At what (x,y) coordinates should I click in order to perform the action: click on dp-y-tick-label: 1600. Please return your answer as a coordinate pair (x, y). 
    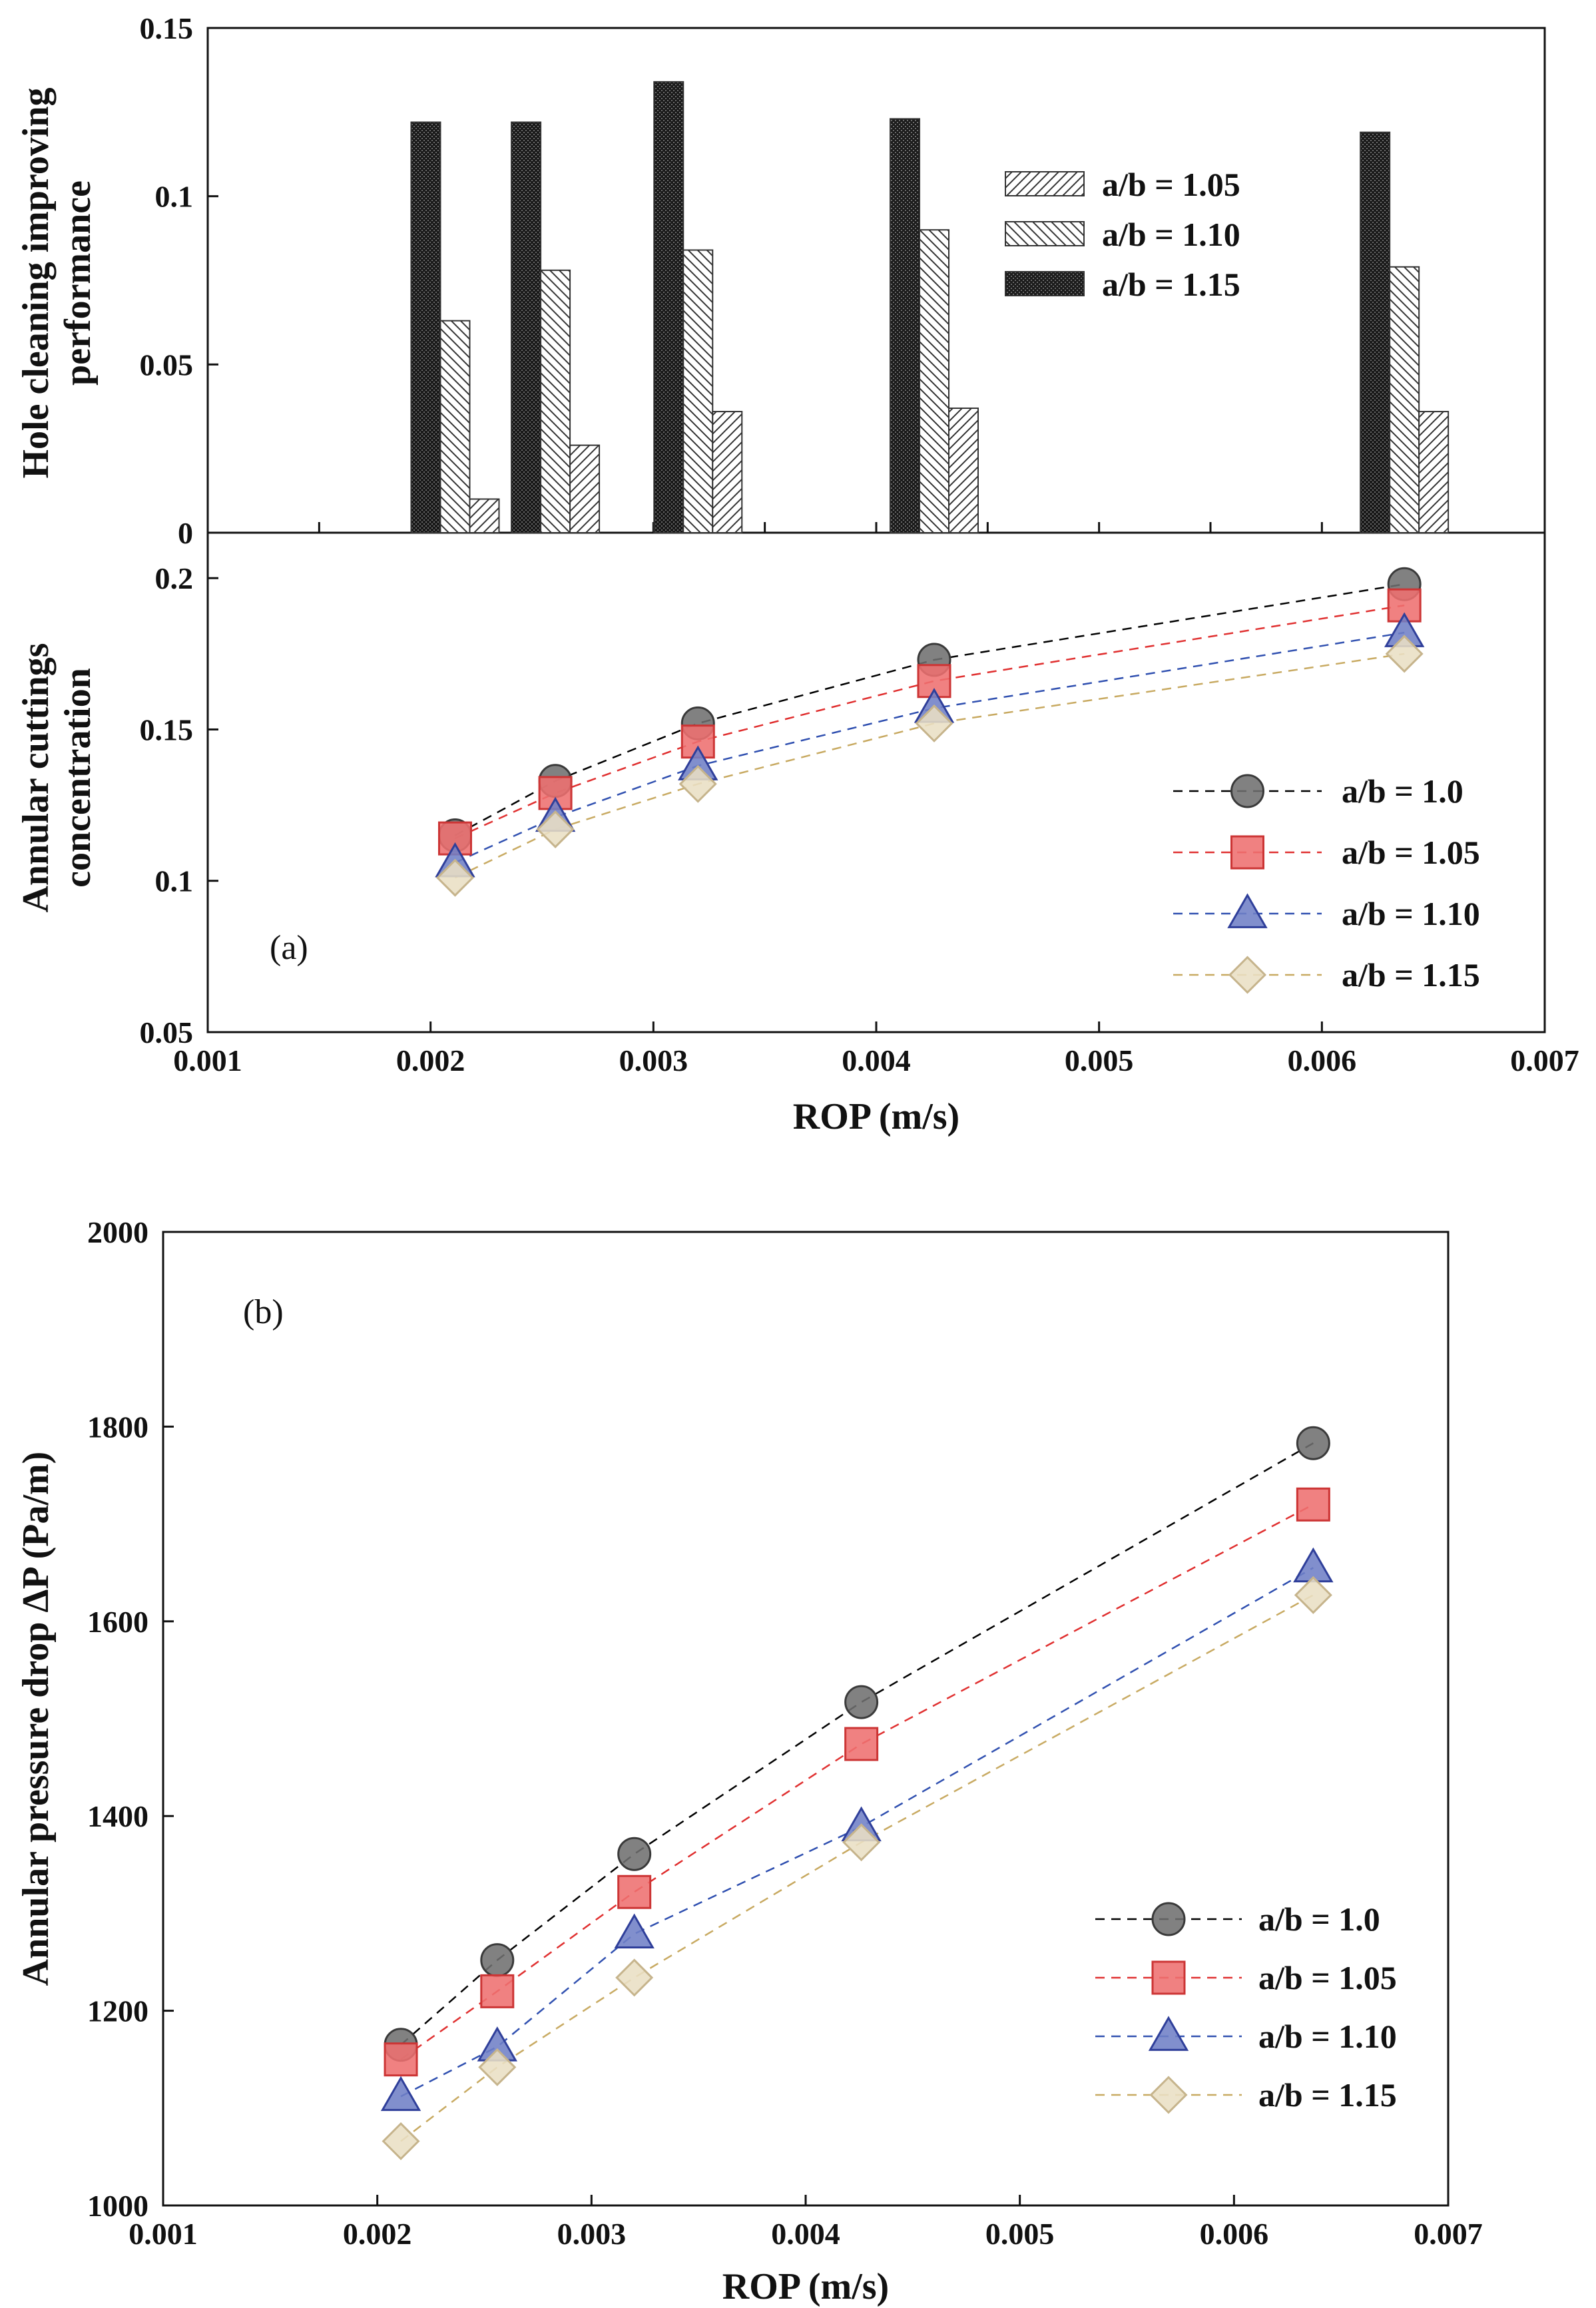
    Looking at the image, I should click on (117, 1622).